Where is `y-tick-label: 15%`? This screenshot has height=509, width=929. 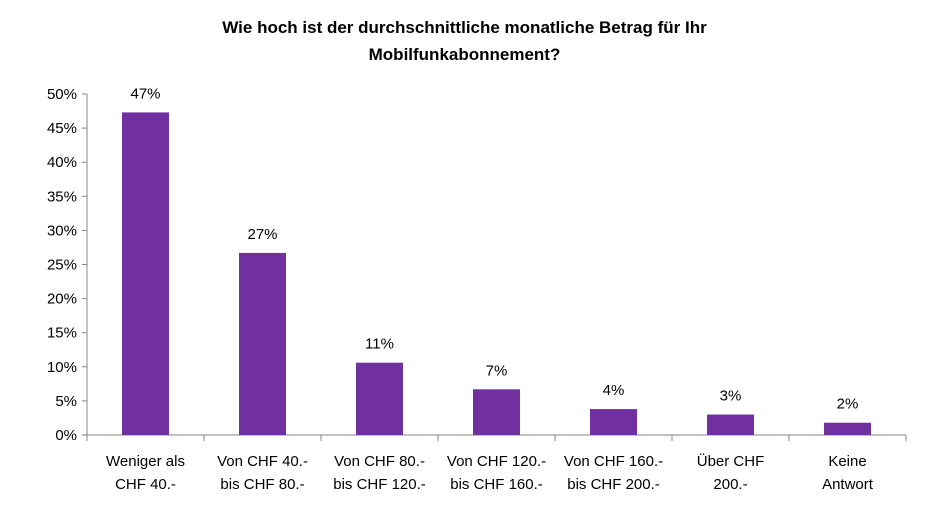
y-tick-label: 15% is located at coordinates (62, 333).